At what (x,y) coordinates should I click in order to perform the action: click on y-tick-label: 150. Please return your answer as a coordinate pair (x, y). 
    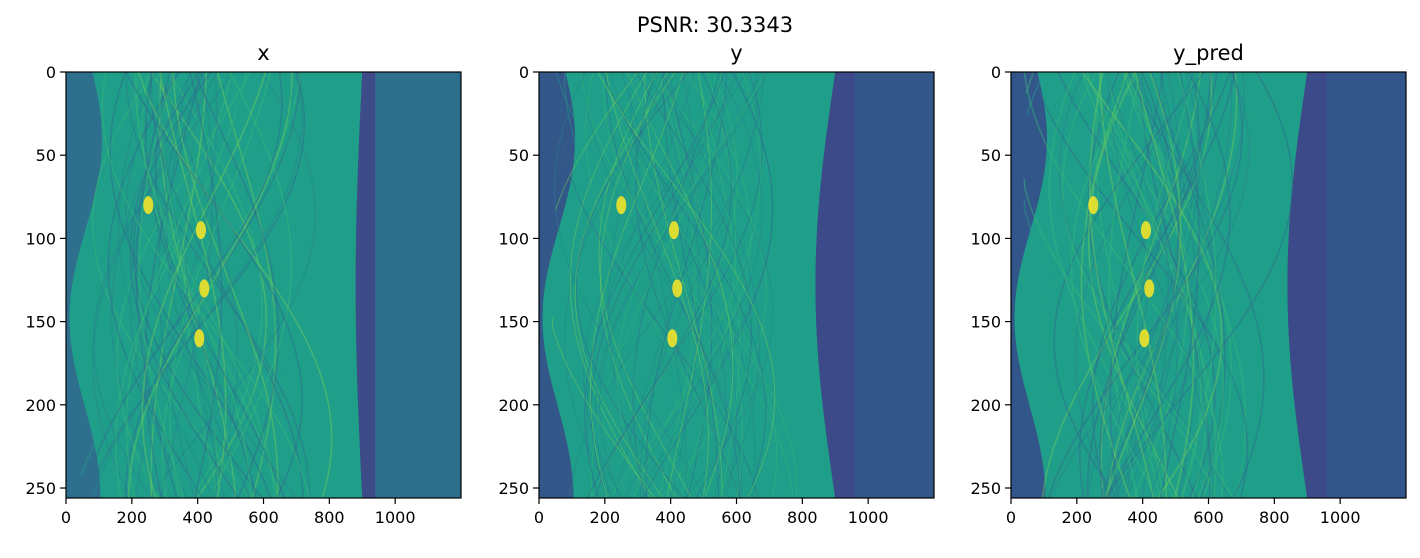
    Looking at the image, I should click on (513, 322).